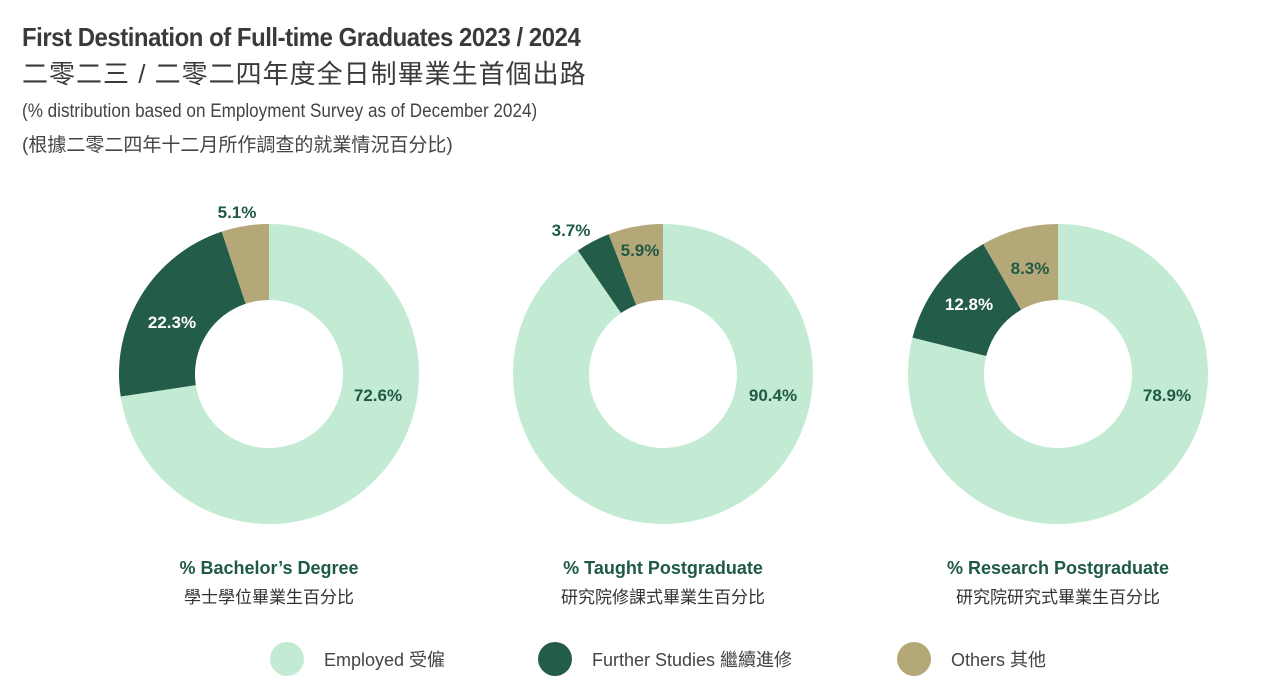  What do you see at coordinates (640, 250) in the screenshot?
I see `data-label-others: 5.9%` at bounding box center [640, 250].